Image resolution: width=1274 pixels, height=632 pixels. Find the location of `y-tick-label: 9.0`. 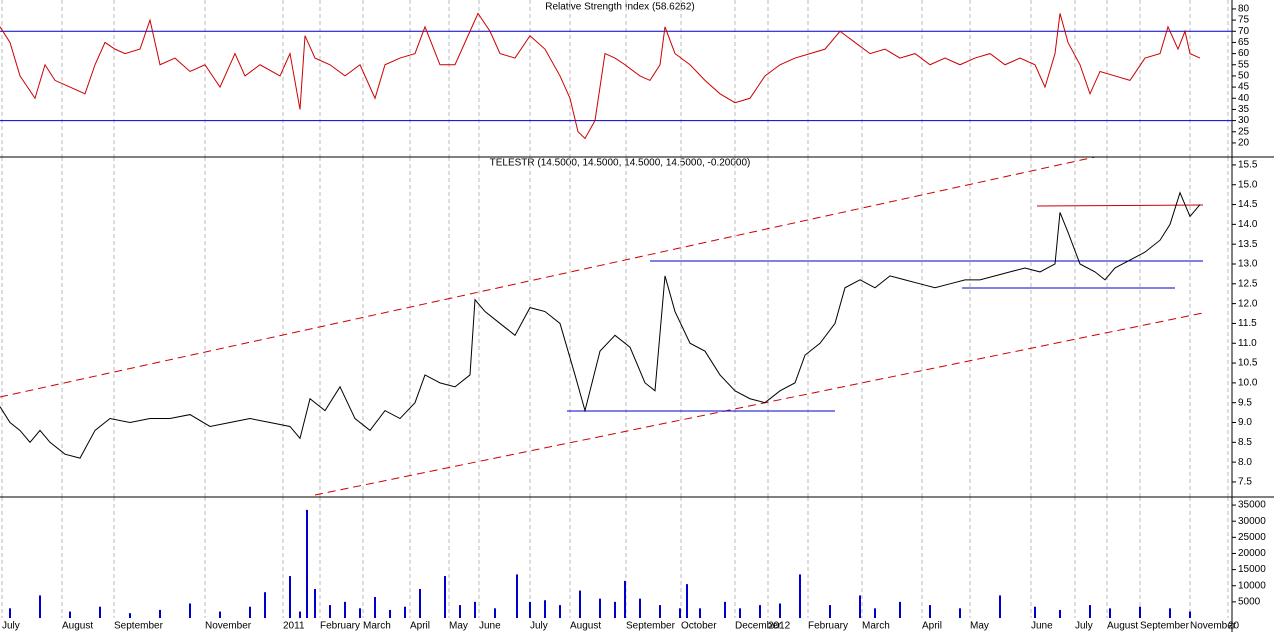

y-tick-label: 9.0 is located at coordinates (1245, 422).